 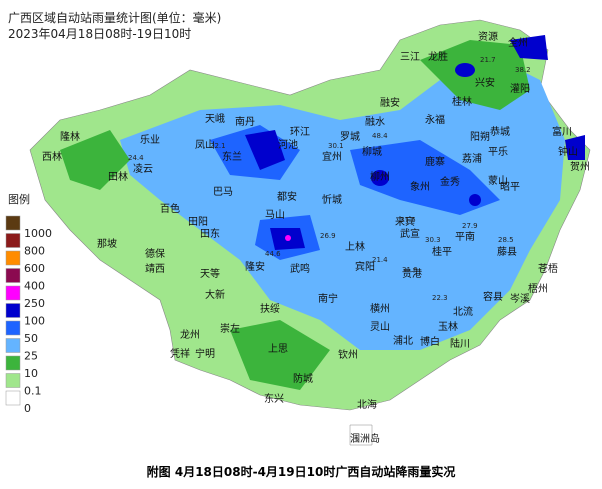 What do you see at coordinates (210, 273) in the screenshot?
I see `place-label: 天等` at bounding box center [210, 273].